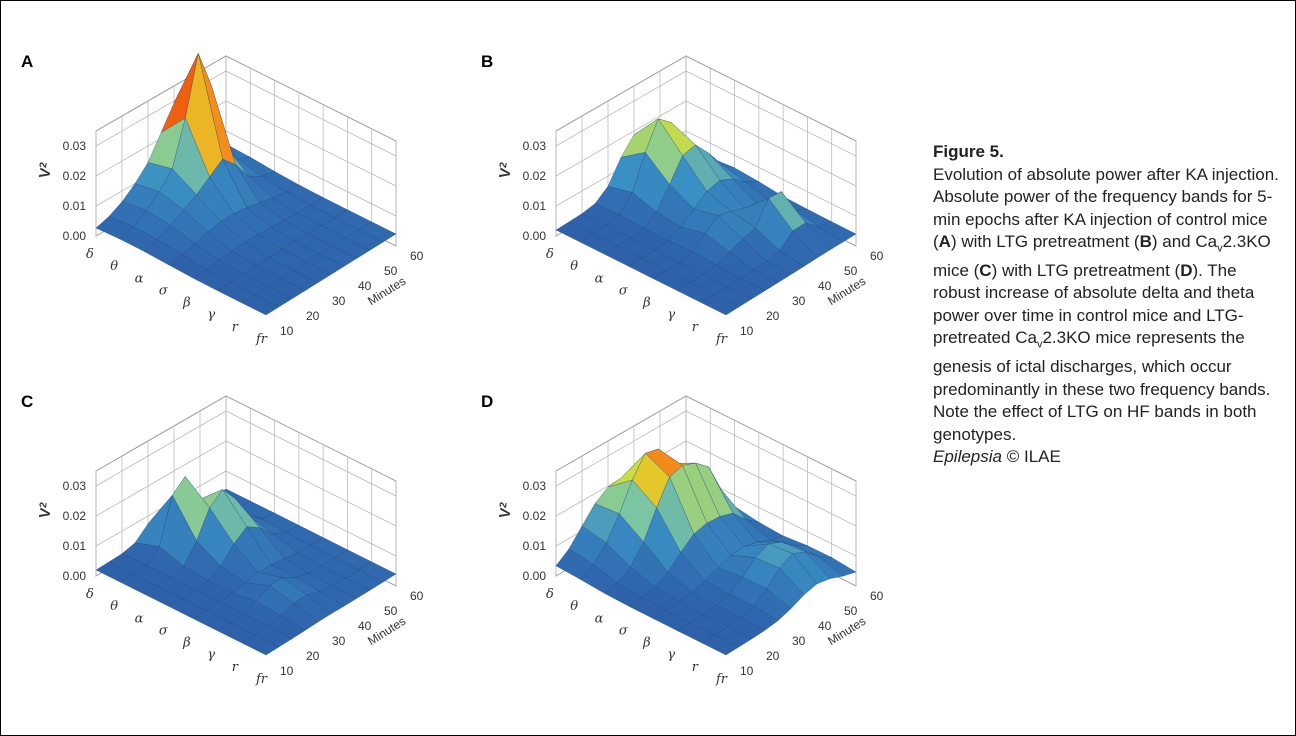  Describe the element at coordinates (968, 151) in the screenshot. I see `caption-title: Figure 5.` at that location.